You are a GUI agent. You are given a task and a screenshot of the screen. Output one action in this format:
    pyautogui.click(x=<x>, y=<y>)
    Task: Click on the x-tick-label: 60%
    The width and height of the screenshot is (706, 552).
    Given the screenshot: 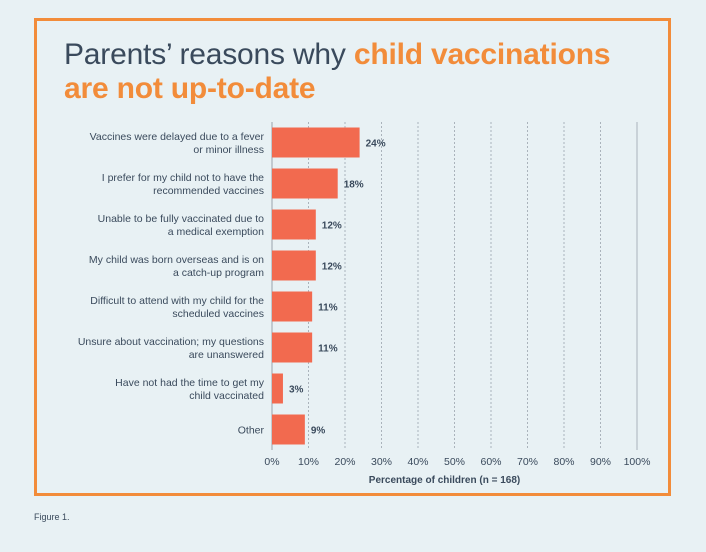 What is the action you would take?
    pyautogui.click(x=490, y=462)
    